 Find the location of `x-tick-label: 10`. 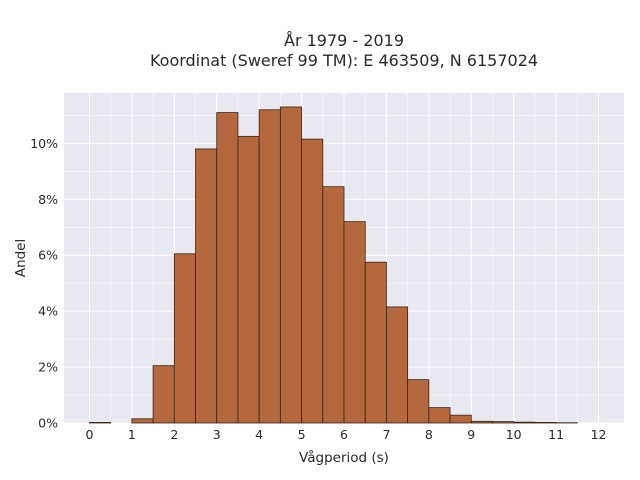

x-tick-label: 10 is located at coordinates (514, 434).